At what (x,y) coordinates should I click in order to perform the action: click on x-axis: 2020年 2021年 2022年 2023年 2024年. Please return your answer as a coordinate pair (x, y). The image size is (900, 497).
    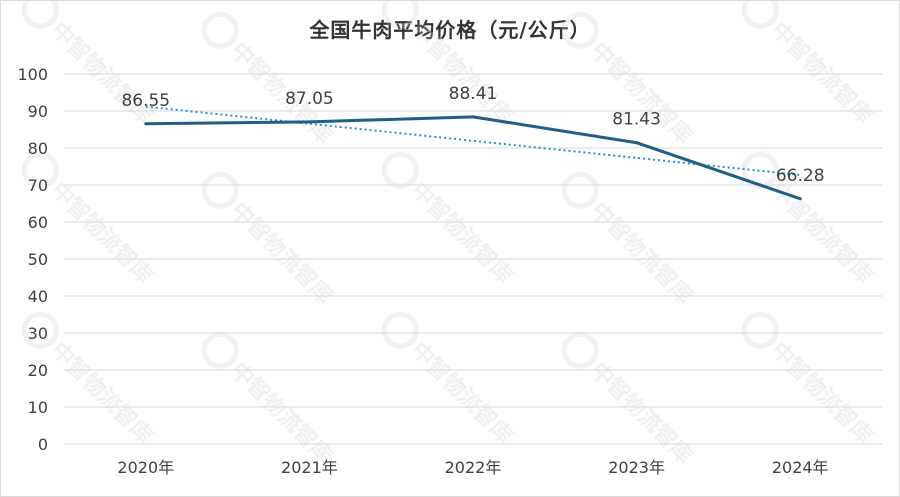
    Looking at the image, I should click on (472, 467).